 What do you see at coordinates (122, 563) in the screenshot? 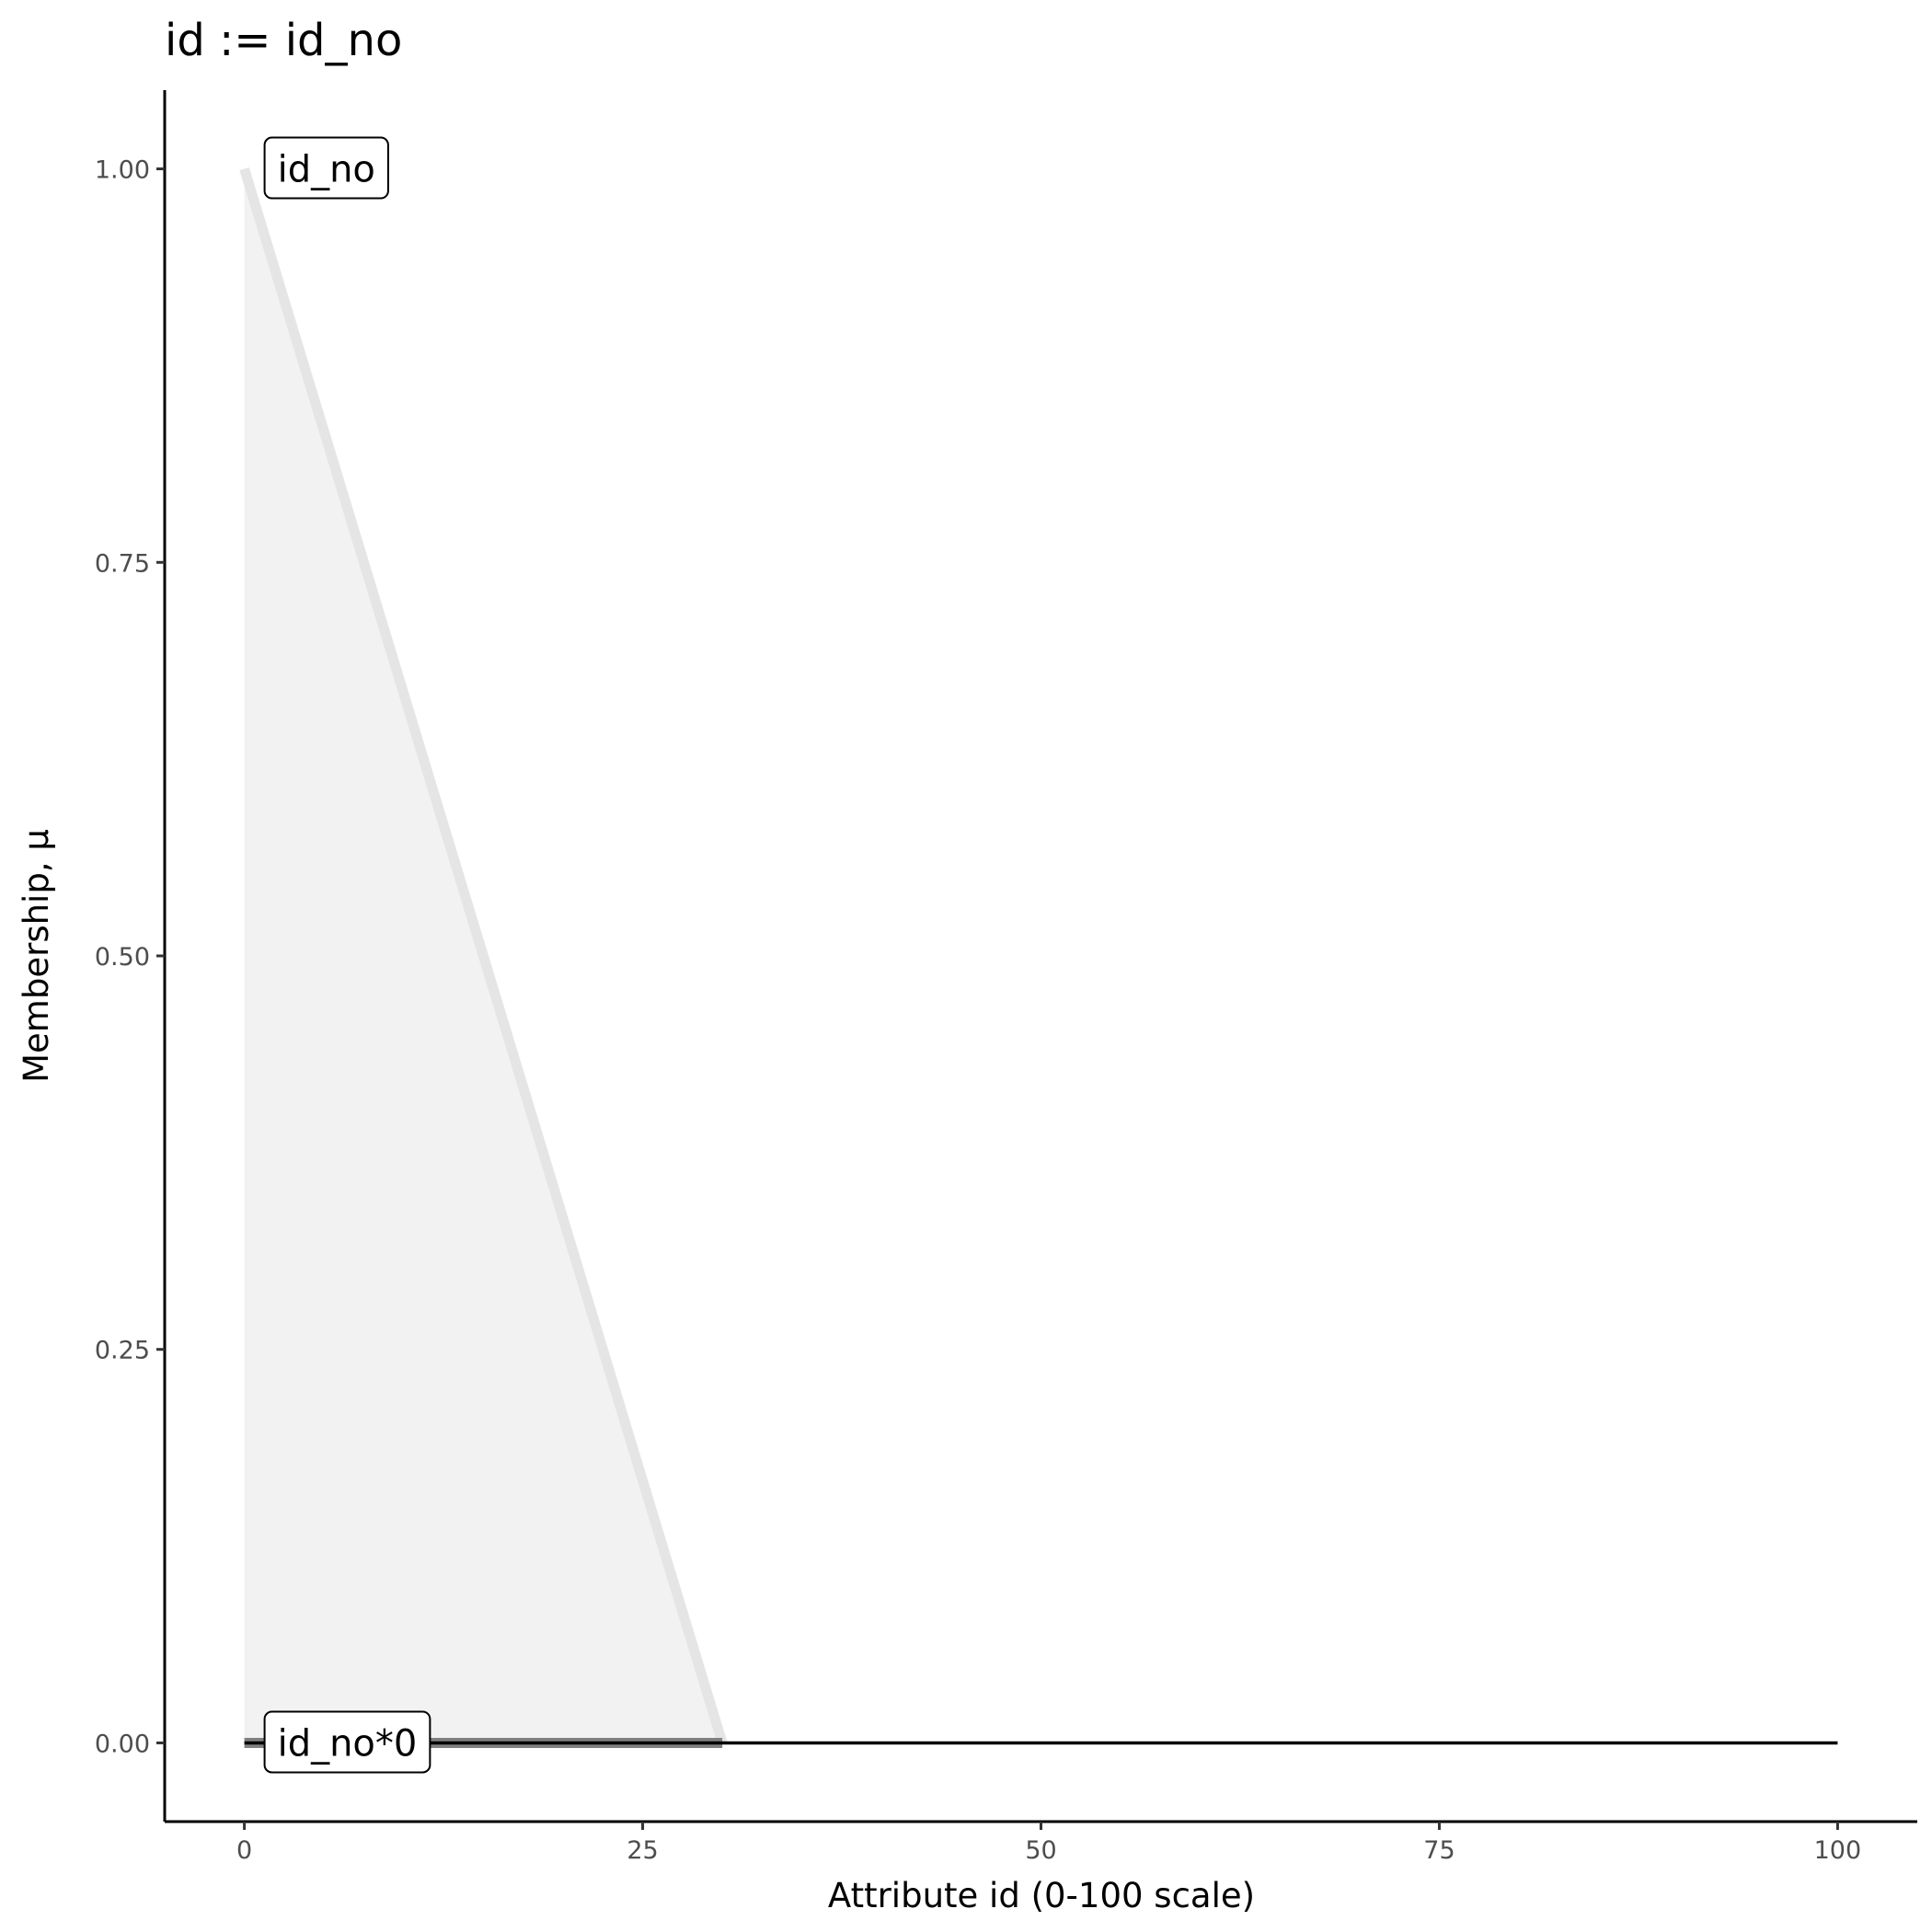
I see `y-tick-label: 0.75` at bounding box center [122, 563].